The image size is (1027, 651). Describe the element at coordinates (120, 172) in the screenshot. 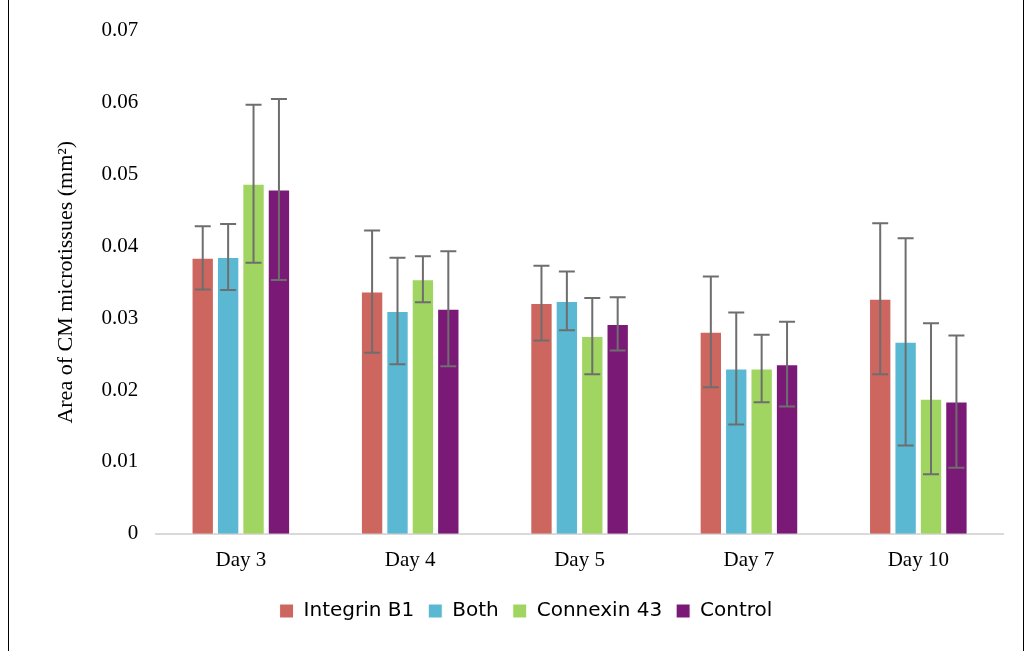

I see `y-tick-label: 0.05` at that location.